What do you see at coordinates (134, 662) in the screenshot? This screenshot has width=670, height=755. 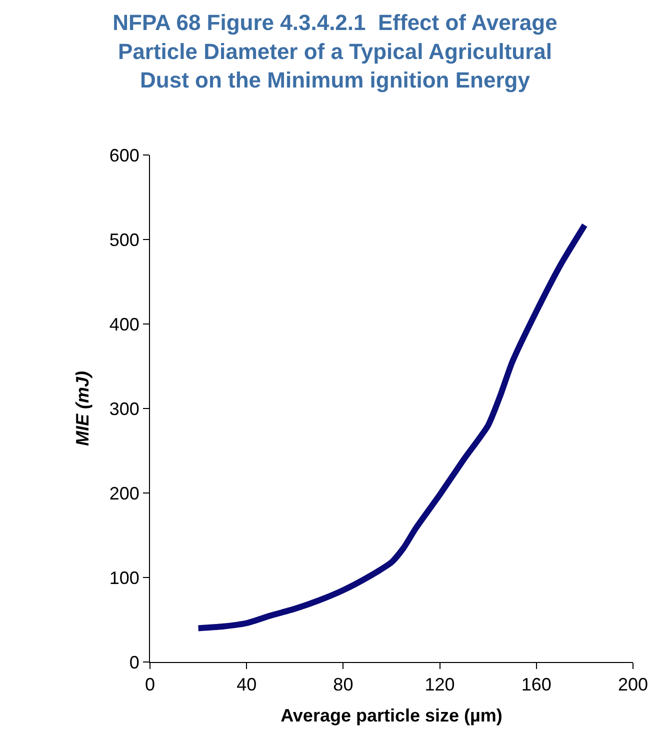 I see `y-tick-label: 0` at bounding box center [134, 662].